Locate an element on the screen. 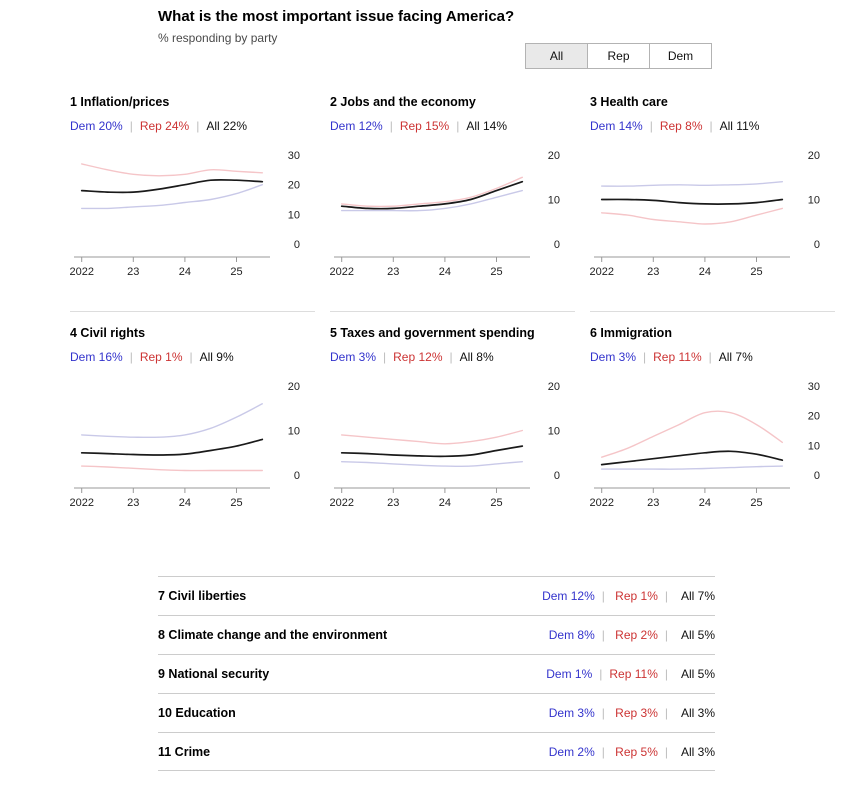 The width and height of the screenshot is (862, 798). rep-stat: Rep 3% is located at coordinates (636, 713).